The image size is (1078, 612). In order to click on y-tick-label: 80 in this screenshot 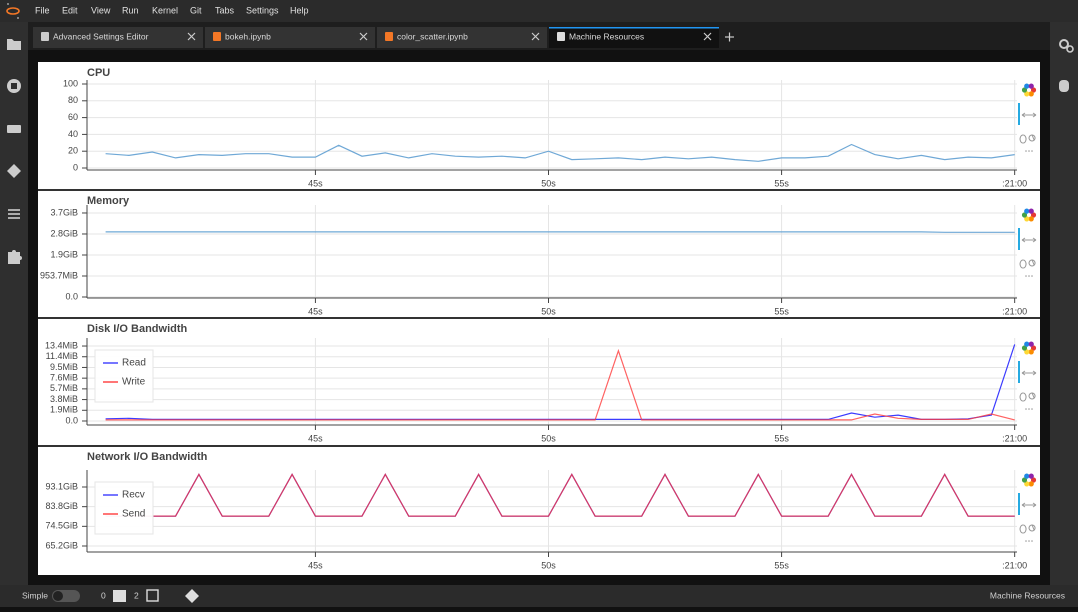, I will do `click(73, 100)`.